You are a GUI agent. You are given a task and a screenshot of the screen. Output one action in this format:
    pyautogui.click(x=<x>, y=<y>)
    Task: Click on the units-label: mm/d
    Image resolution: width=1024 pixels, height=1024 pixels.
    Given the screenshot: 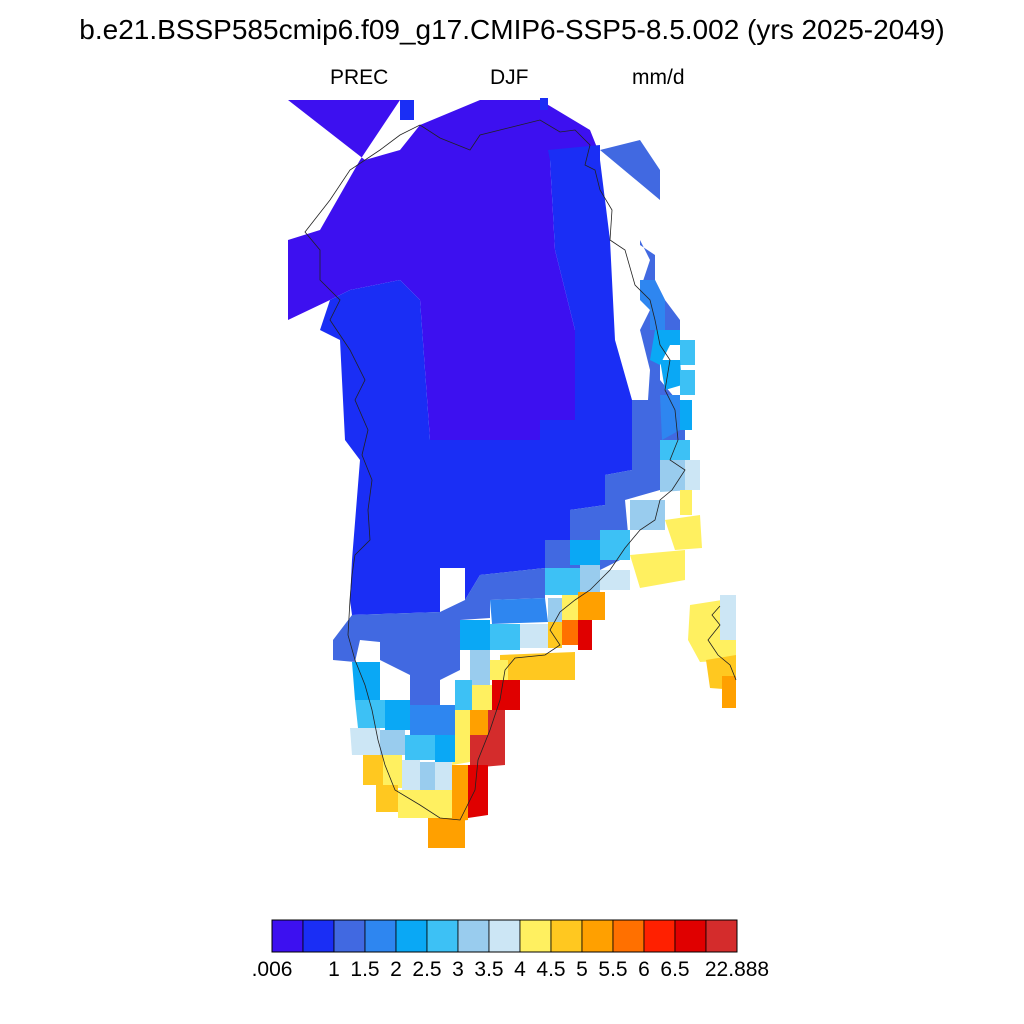 What is the action you would take?
    pyautogui.click(x=658, y=77)
    